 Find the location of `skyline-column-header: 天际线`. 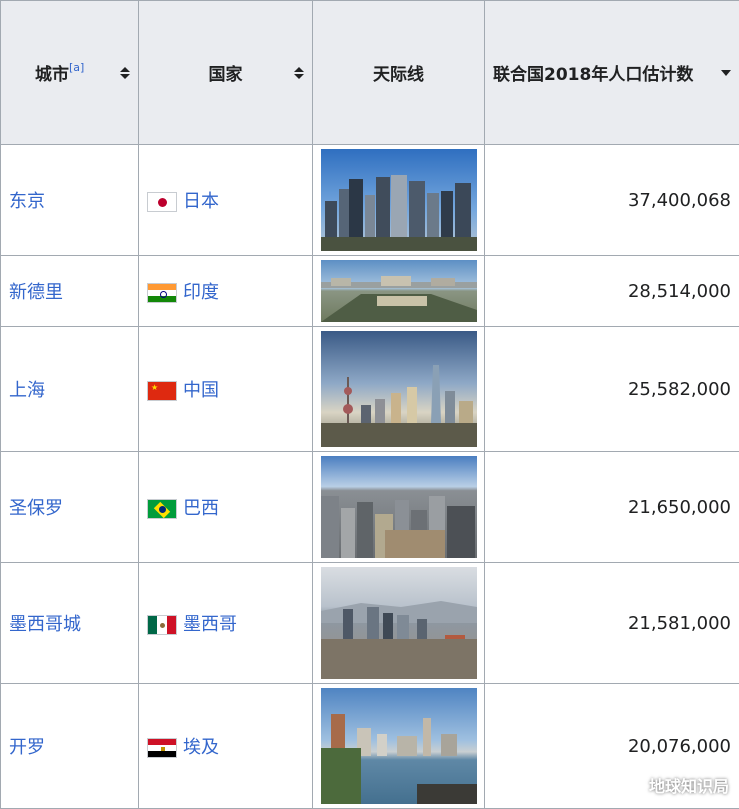

skyline-column-header: 天际线 is located at coordinates (398, 72).